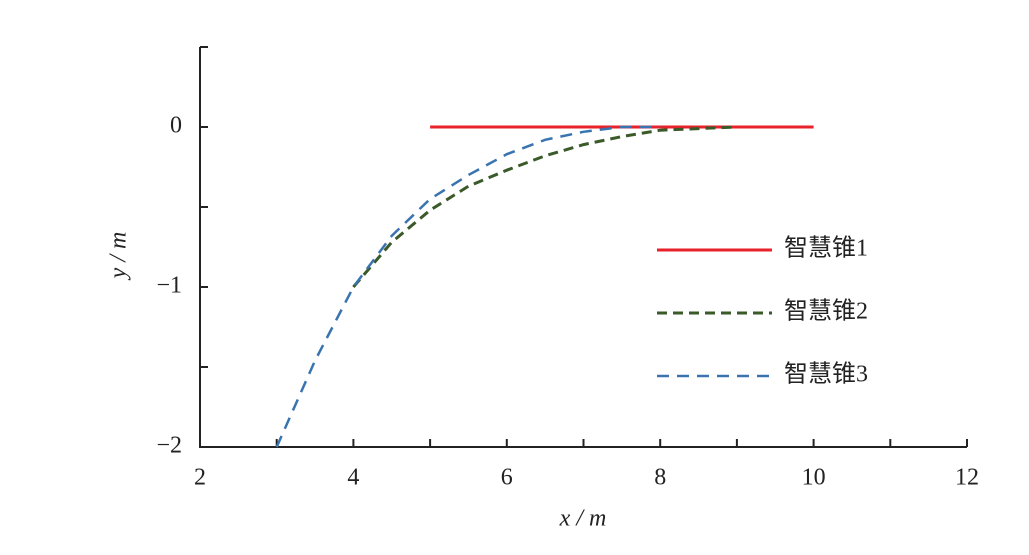 The width and height of the screenshot is (1029, 555). Describe the element at coordinates (176, 126) in the screenshot. I see `y-tick-label: 0` at that location.